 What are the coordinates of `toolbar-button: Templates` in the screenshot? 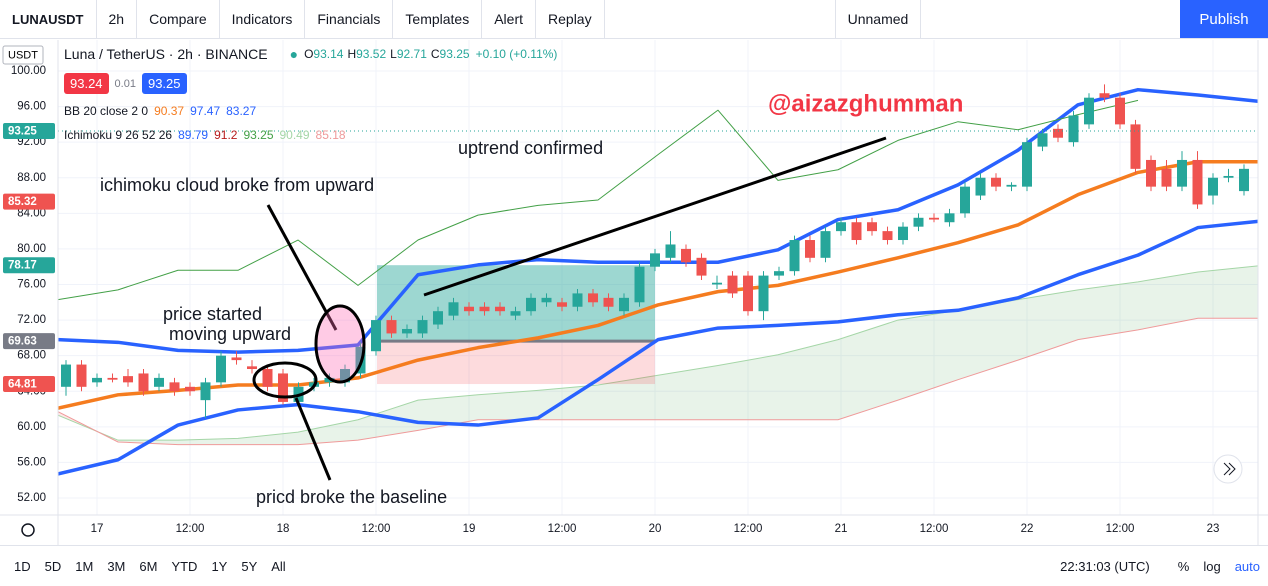 It's located at (438, 19).